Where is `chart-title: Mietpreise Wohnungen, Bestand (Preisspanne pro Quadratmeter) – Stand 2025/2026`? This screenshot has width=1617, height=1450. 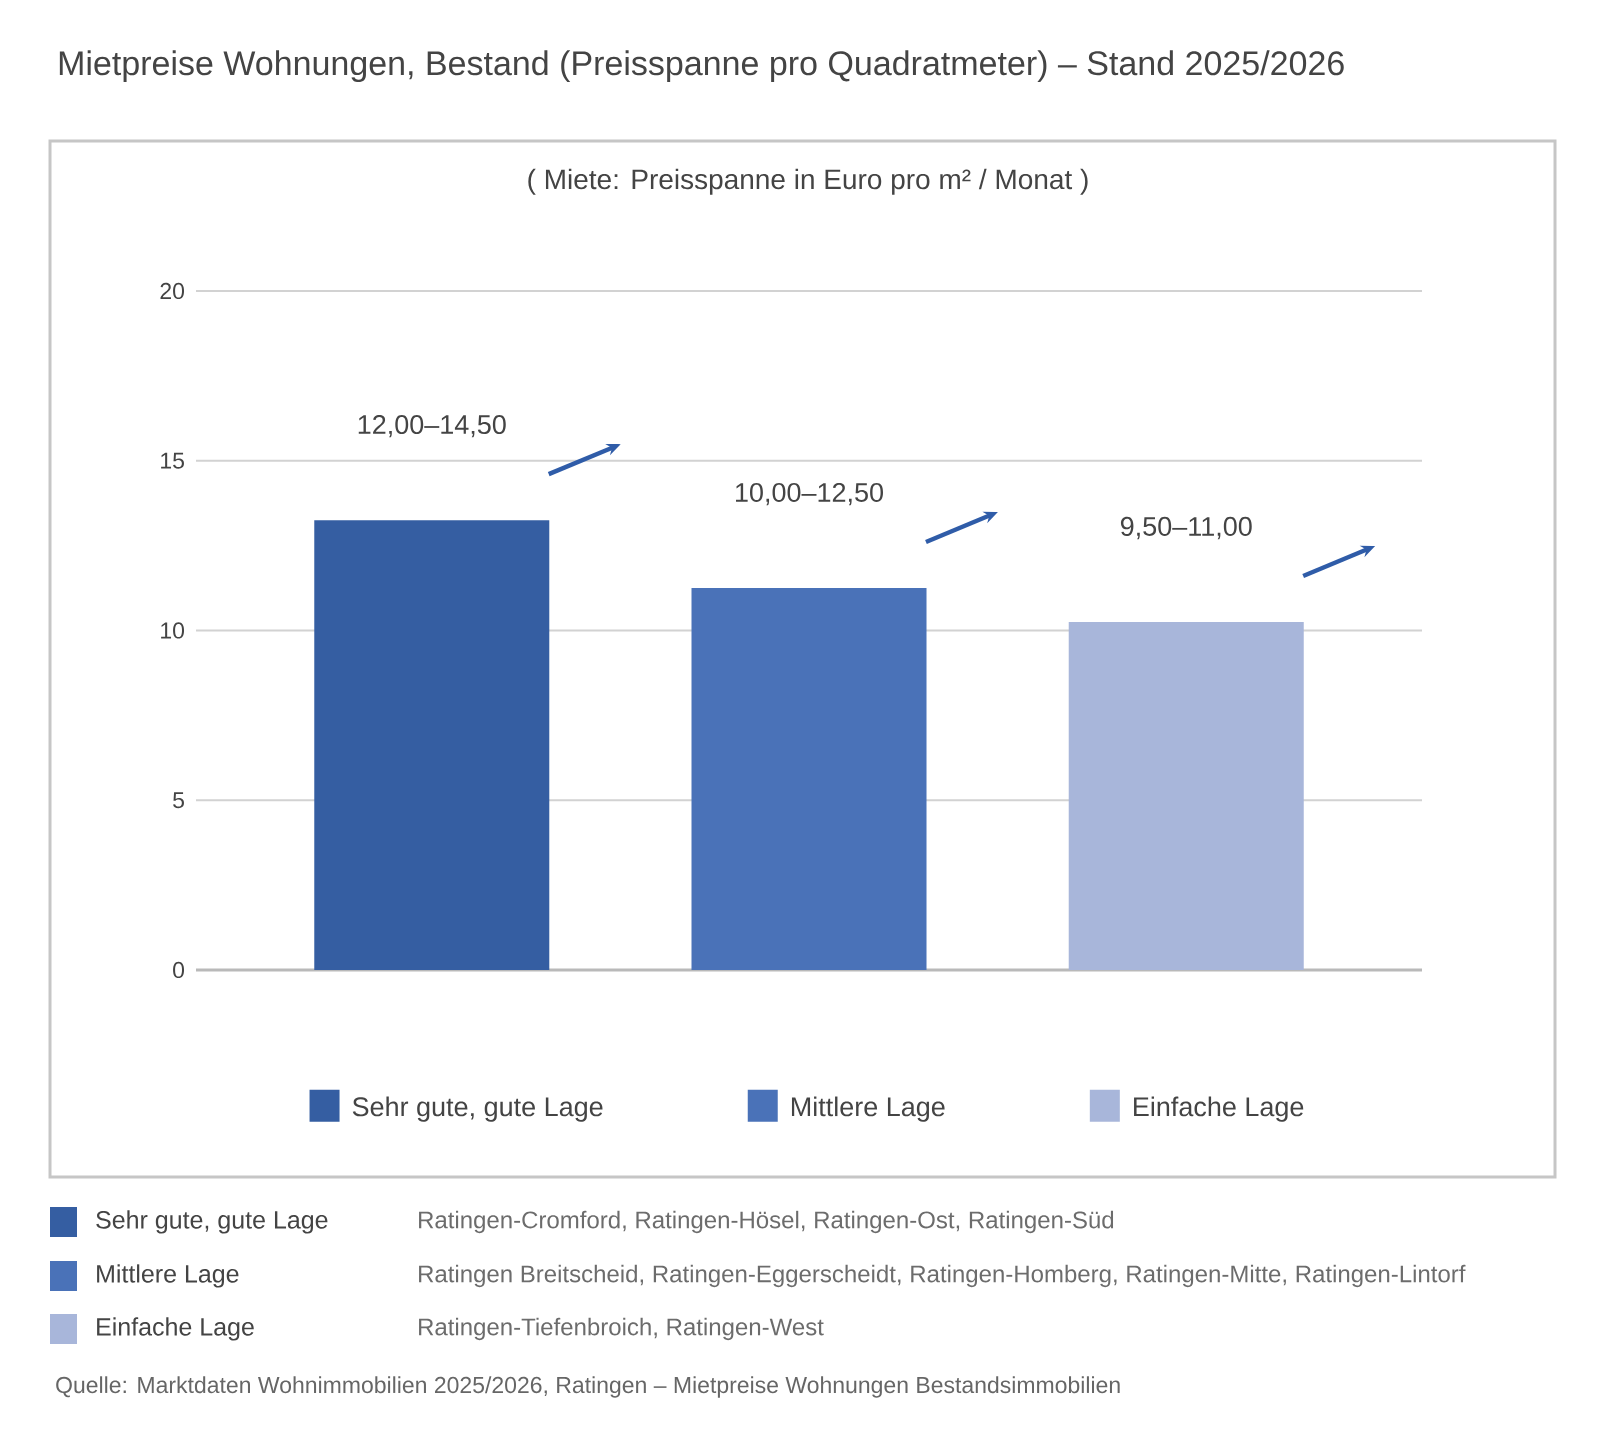
chart-title: Mietpreise Wohnungen, Bestand (Preisspanne pro Quadratmeter) – Stand 2025/2026 is located at coordinates (701, 66).